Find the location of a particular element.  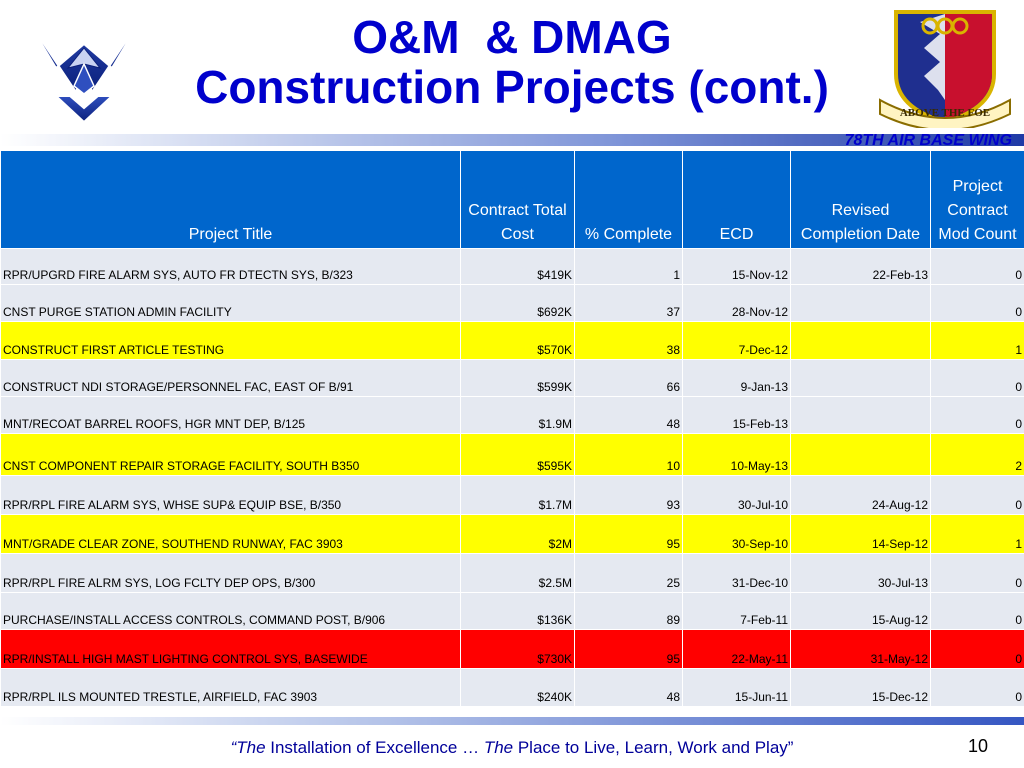

row-contract-cost: $692K is located at coordinates (517, 303).